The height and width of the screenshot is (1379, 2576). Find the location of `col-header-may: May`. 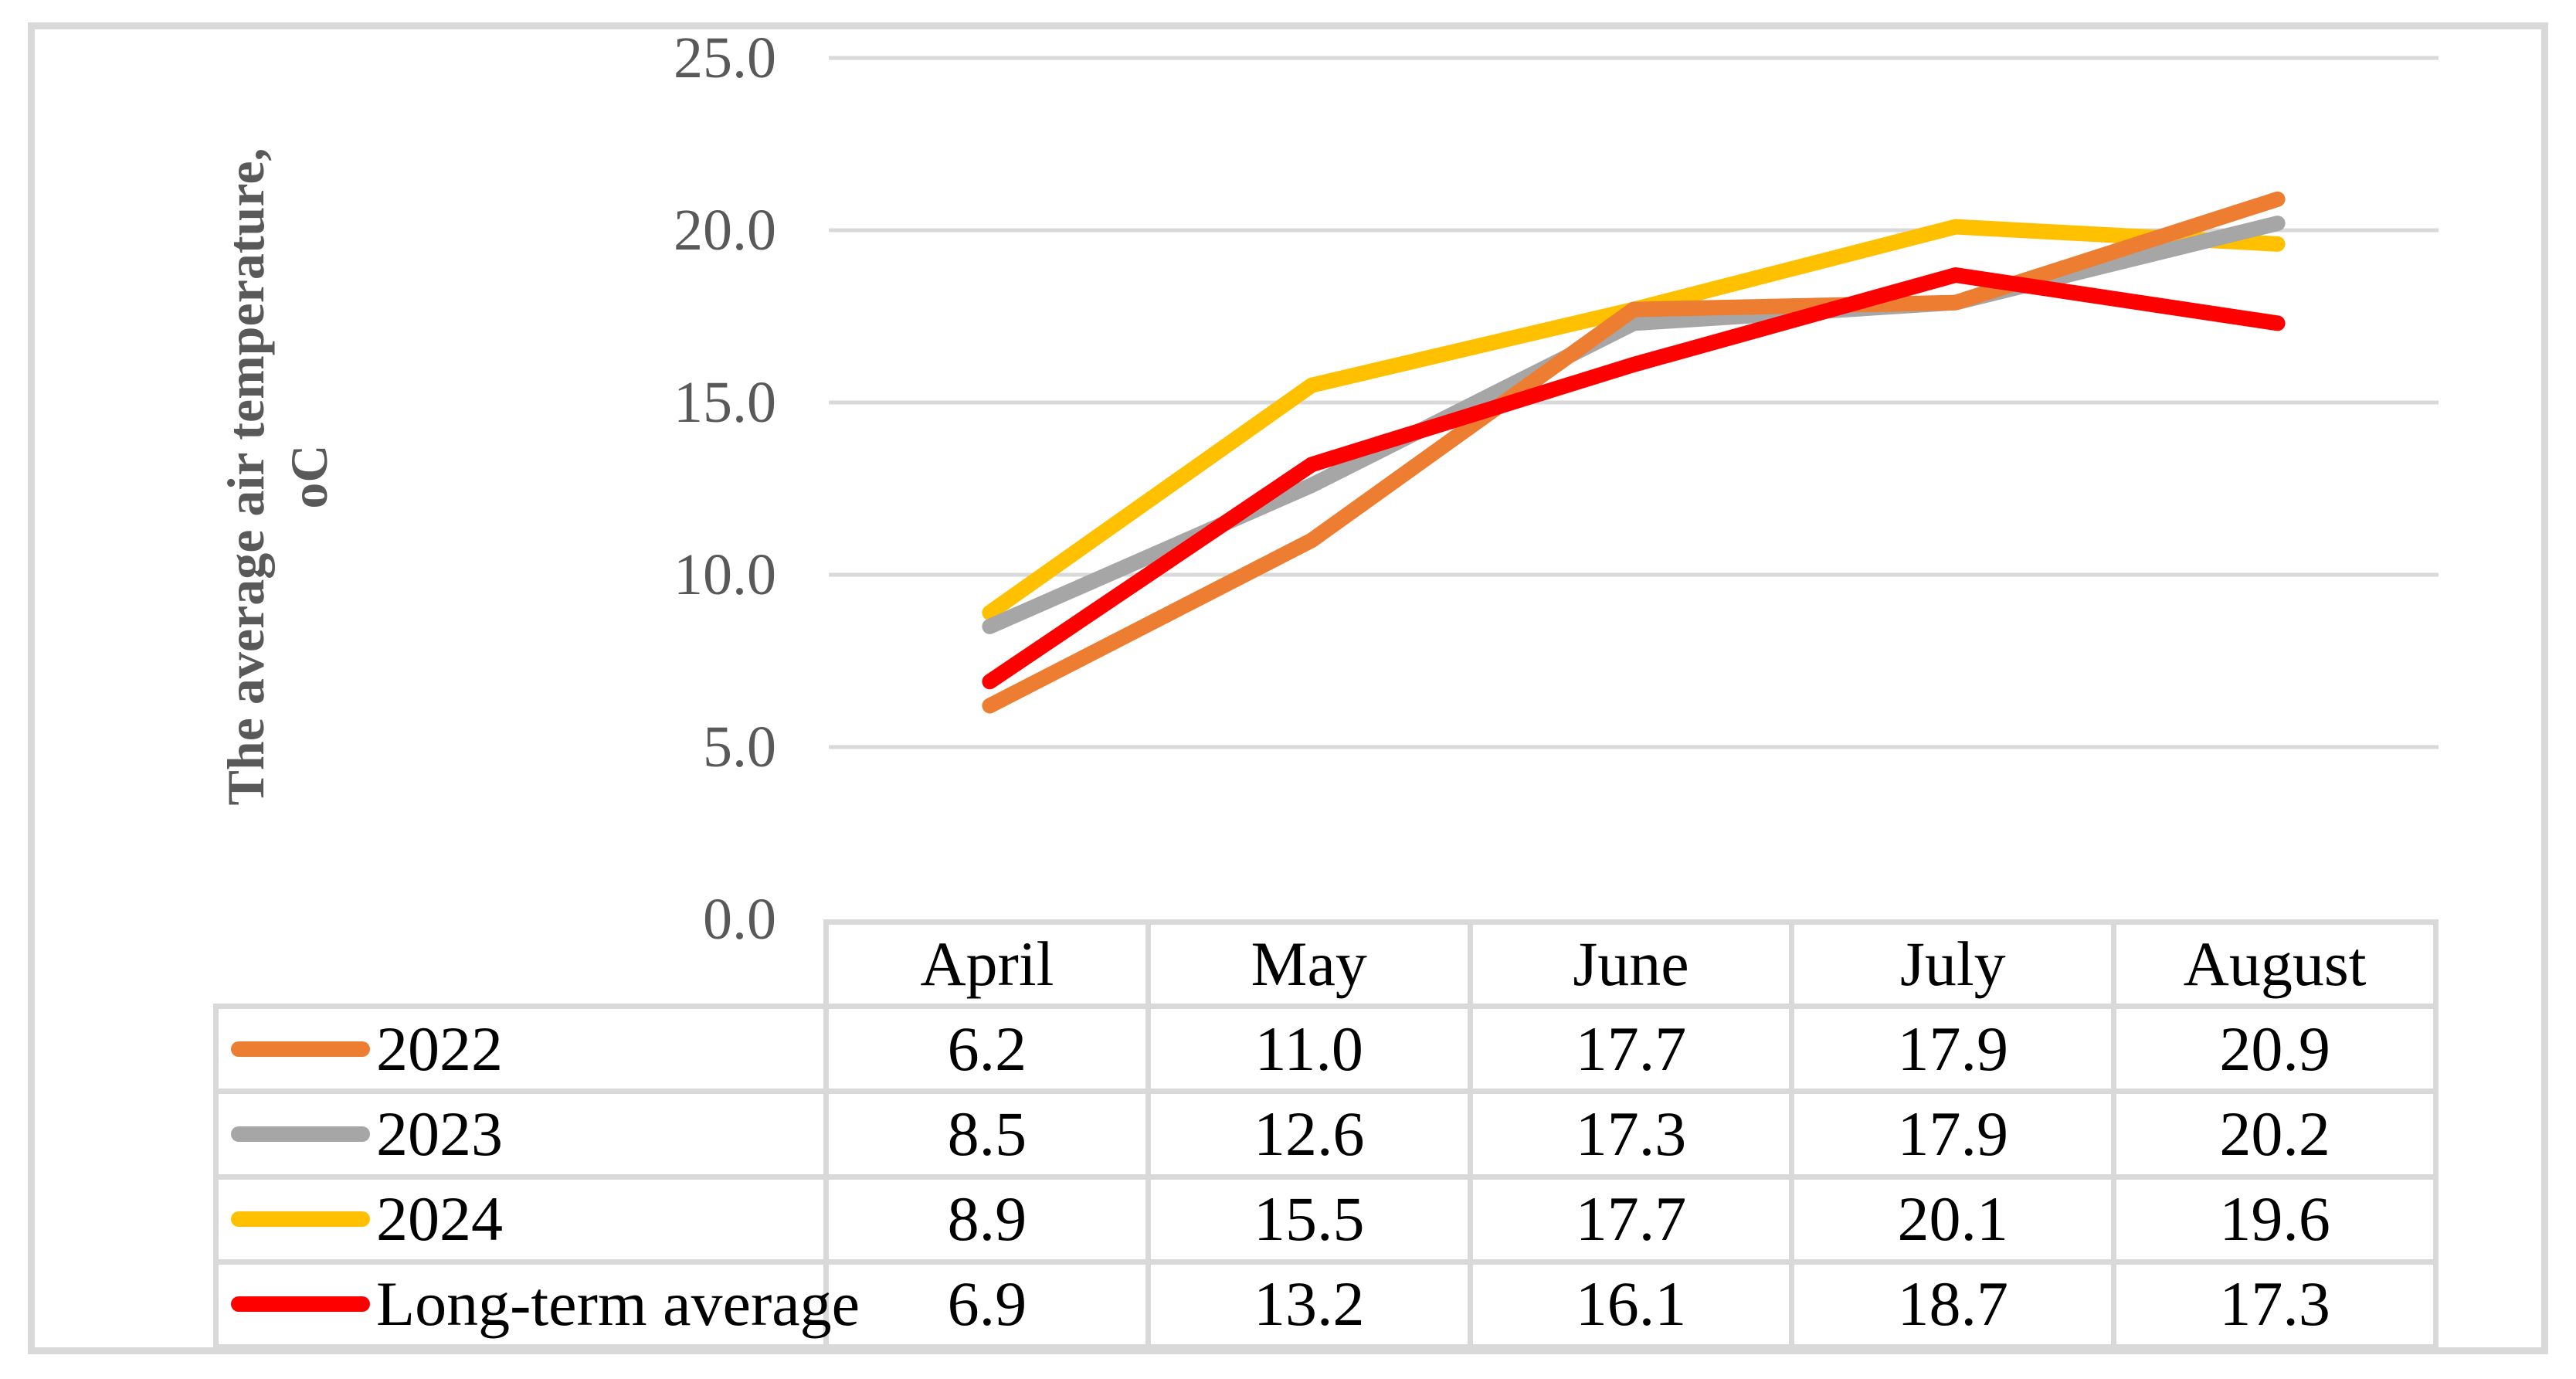

col-header-may: May is located at coordinates (1312, 964).